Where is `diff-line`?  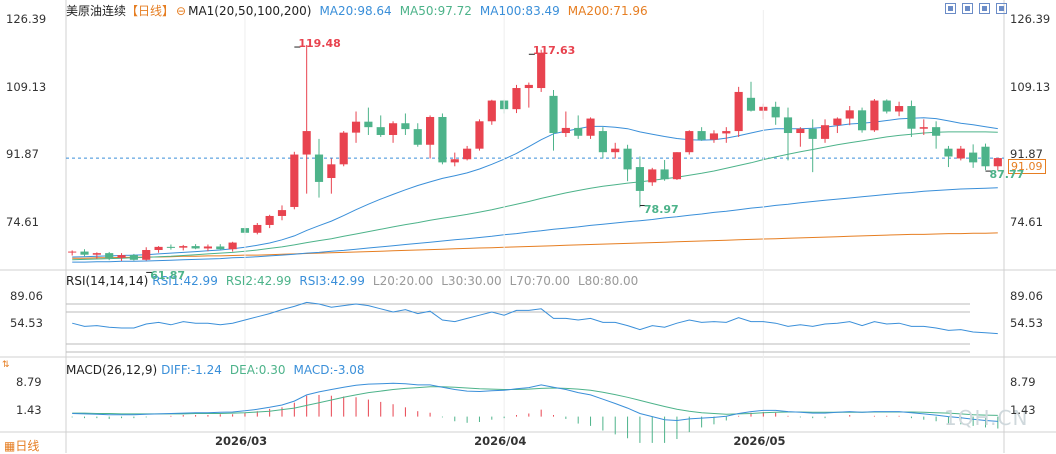
diff-line is located at coordinates (535, 402).